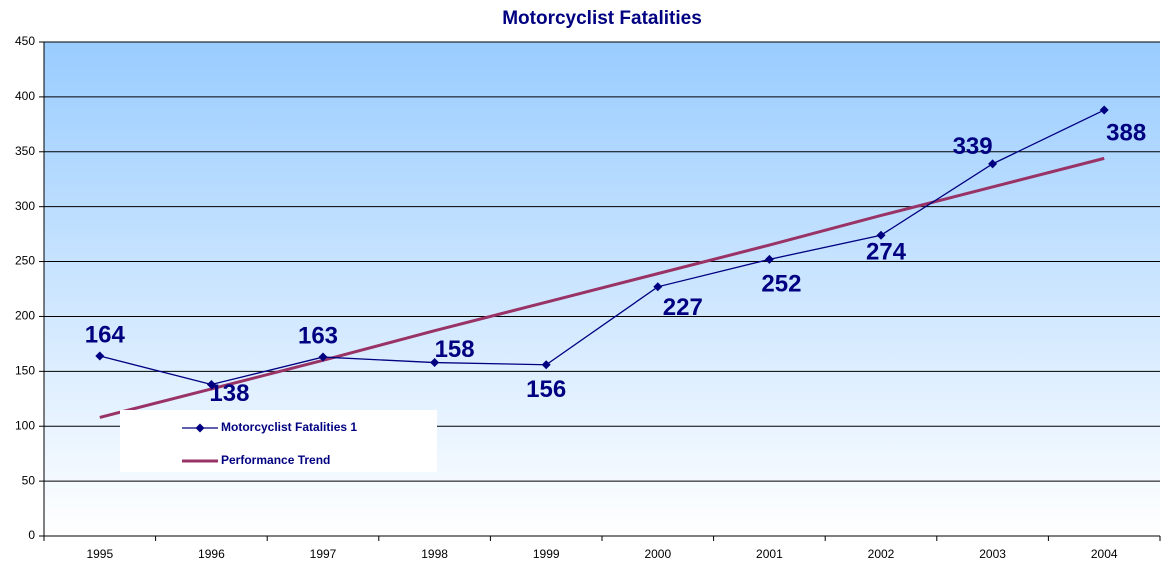 This screenshot has height=568, width=1162. What do you see at coordinates (318, 335) in the screenshot?
I see `data-label: 163` at bounding box center [318, 335].